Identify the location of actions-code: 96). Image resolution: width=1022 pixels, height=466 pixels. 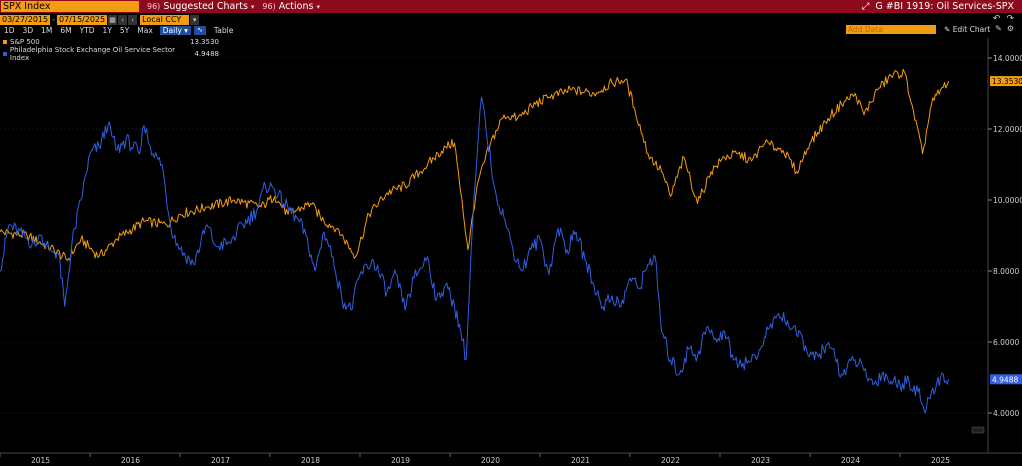
(269, 6).